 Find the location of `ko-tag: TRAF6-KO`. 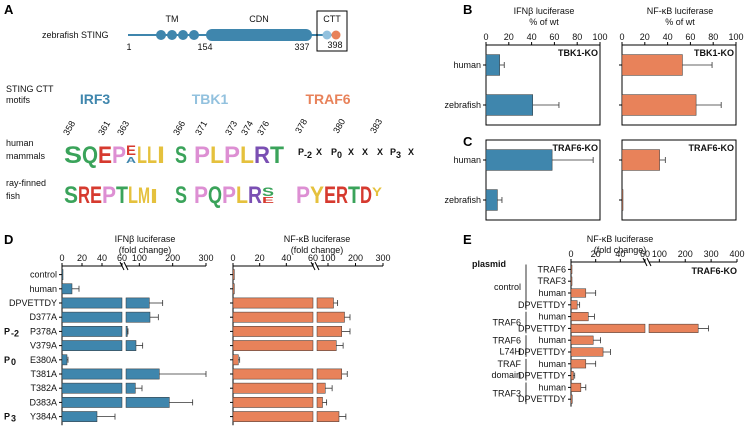

ko-tag: TRAF6-KO is located at coordinates (715, 271).